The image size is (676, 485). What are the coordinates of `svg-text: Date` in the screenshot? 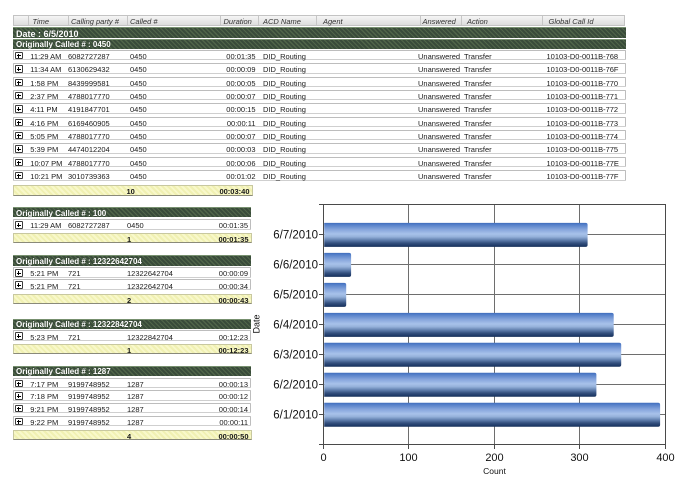 It's located at (257, 323).